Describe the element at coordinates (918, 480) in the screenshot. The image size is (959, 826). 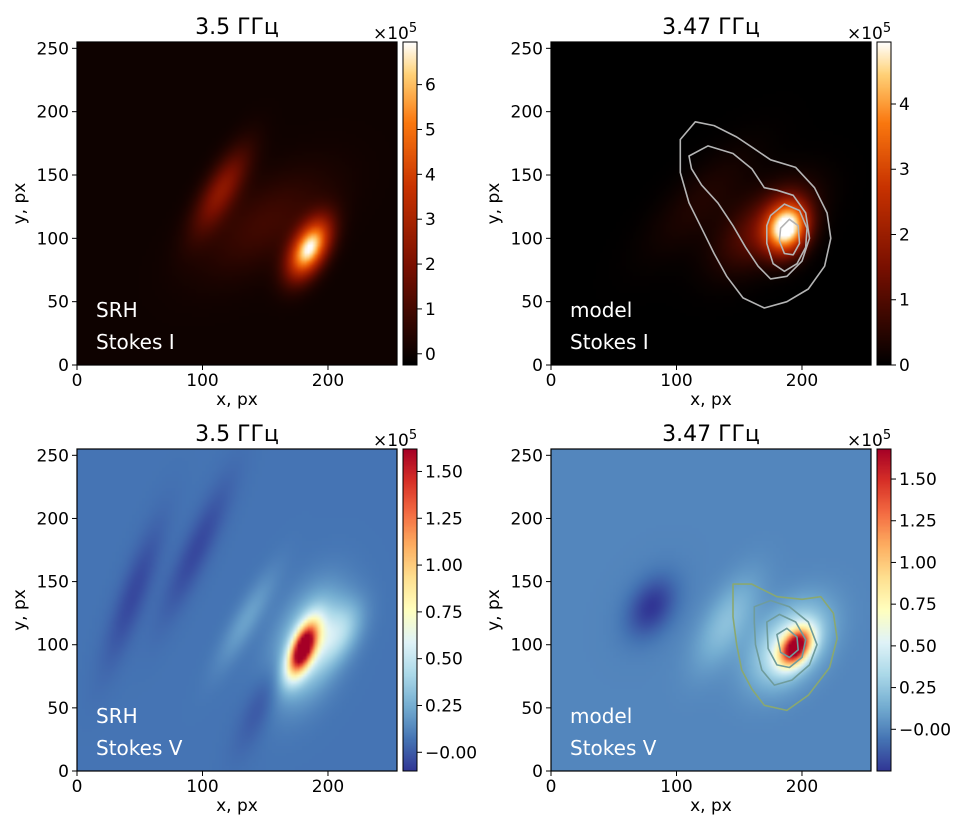
I see `colorbar-tick-label: 1.50` at that location.